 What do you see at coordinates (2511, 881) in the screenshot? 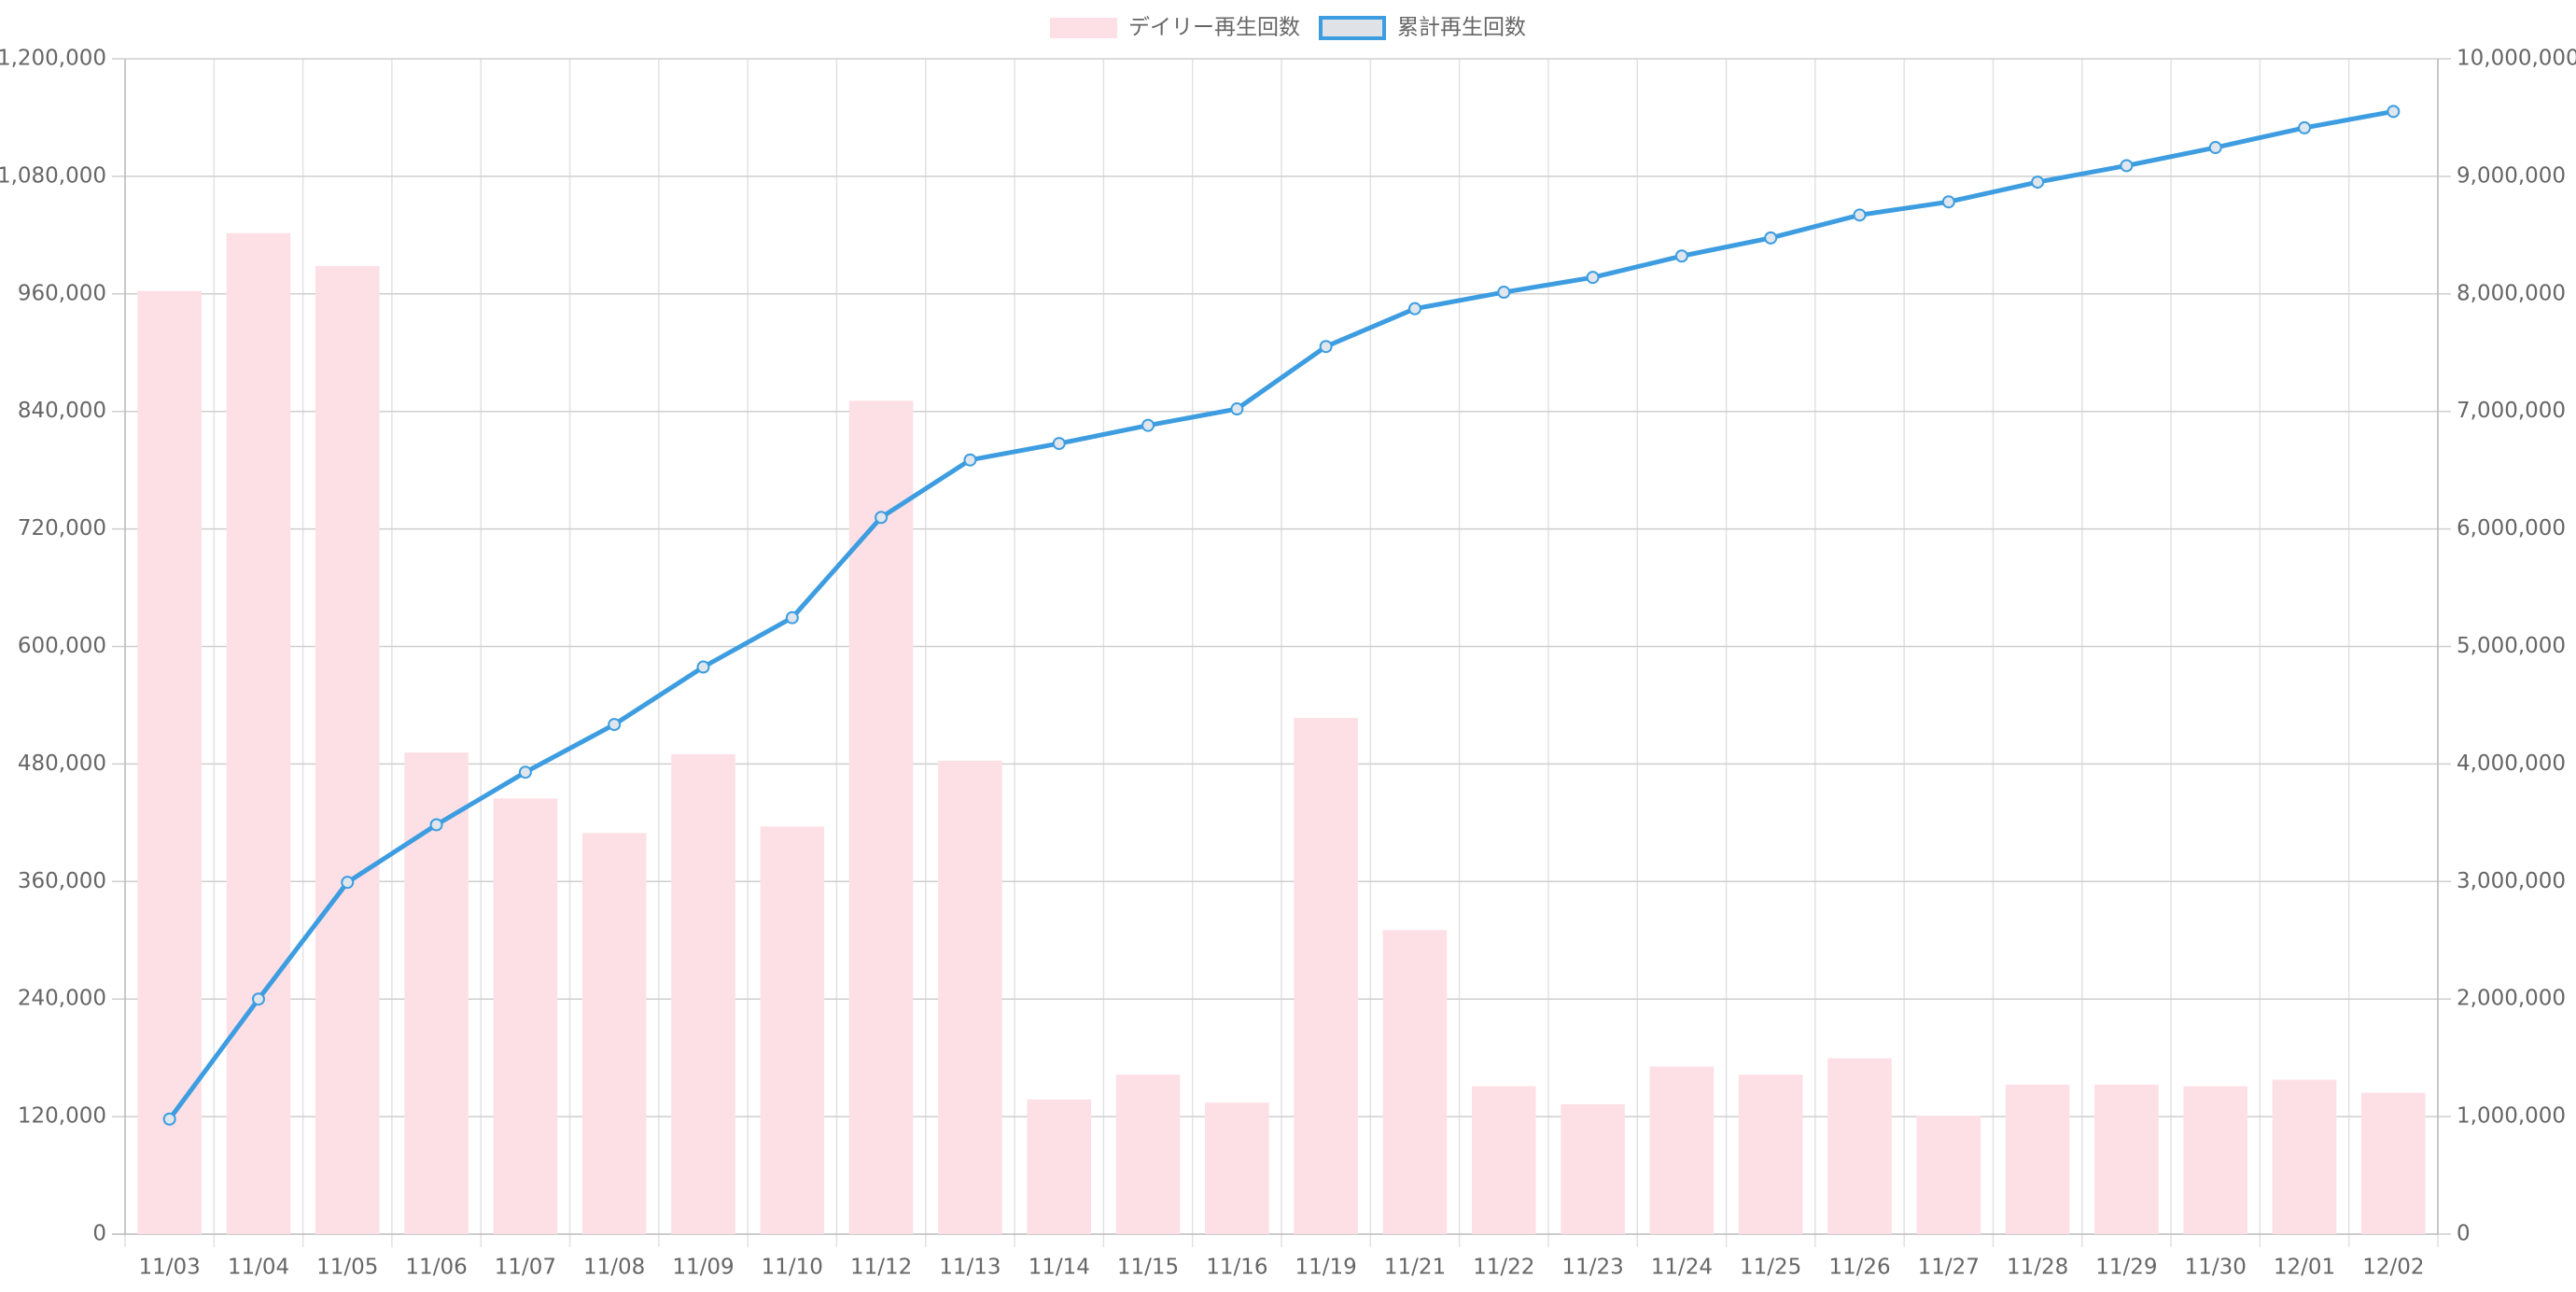
I see `y2-tick-label: 3,000,000` at bounding box center [2511, 881].